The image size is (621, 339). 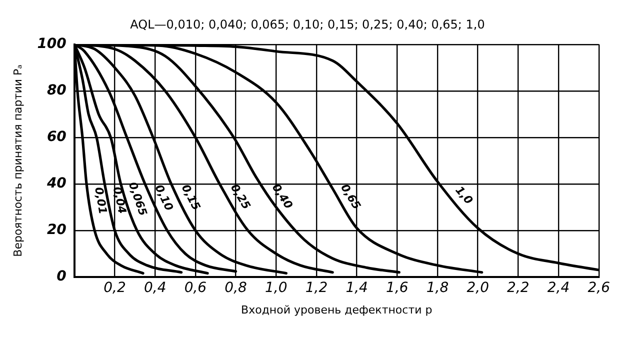 I want to click on x-tick-label: 2,4, so click(x=558, y=288).